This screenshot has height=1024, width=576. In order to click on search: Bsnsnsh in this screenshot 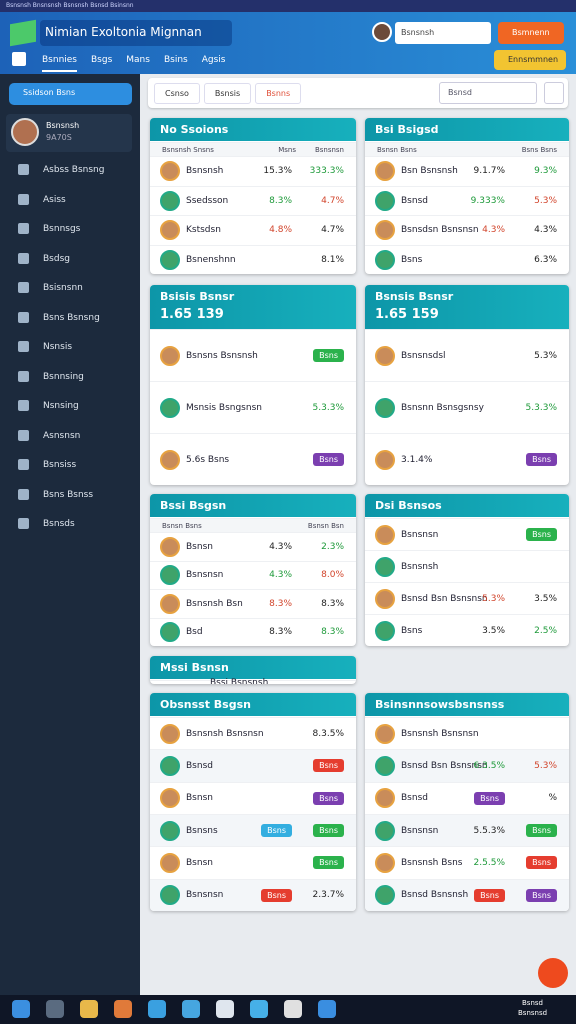, I will do `click(443, 33)`.